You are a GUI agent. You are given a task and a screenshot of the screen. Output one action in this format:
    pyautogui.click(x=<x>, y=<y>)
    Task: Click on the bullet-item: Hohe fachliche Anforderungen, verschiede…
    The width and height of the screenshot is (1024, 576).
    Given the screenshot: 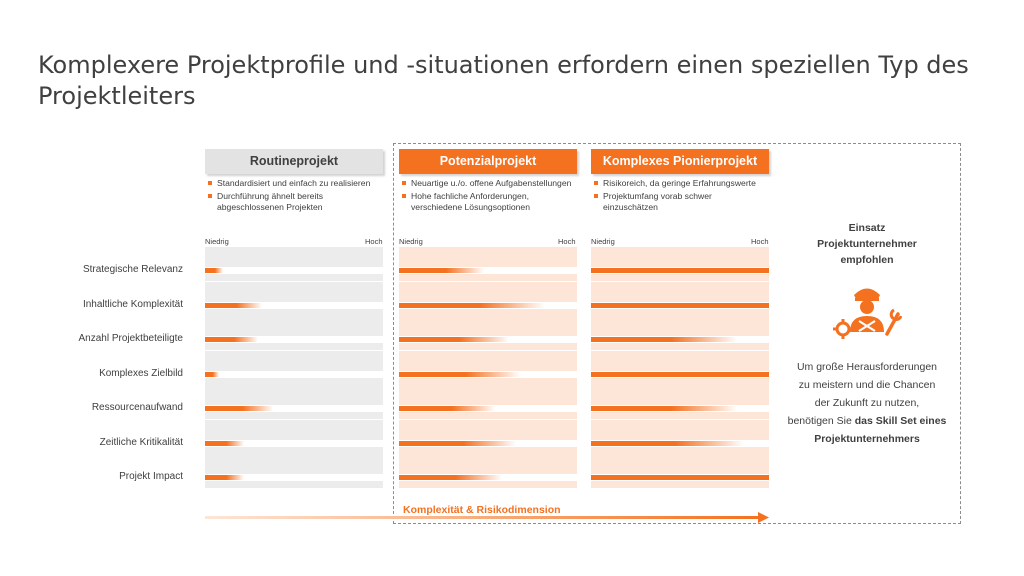 What is the action you would take?
    pyautogui.click(x=488, y=202)
    